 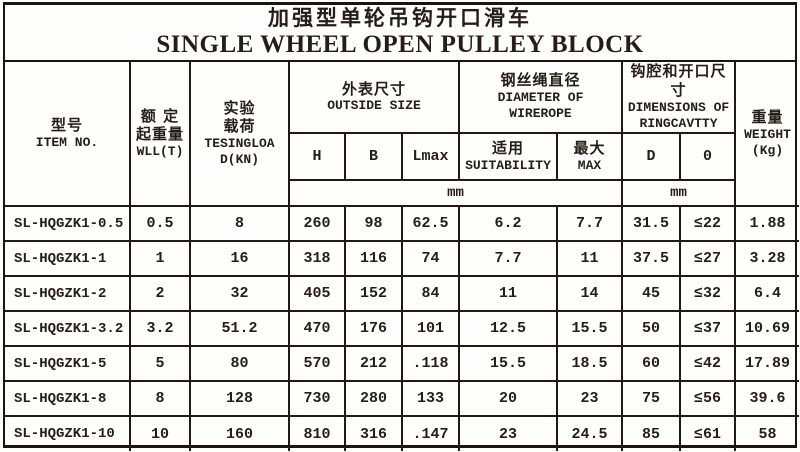 I want to click on header-col-d-label: D, so click(x=651, y=156).